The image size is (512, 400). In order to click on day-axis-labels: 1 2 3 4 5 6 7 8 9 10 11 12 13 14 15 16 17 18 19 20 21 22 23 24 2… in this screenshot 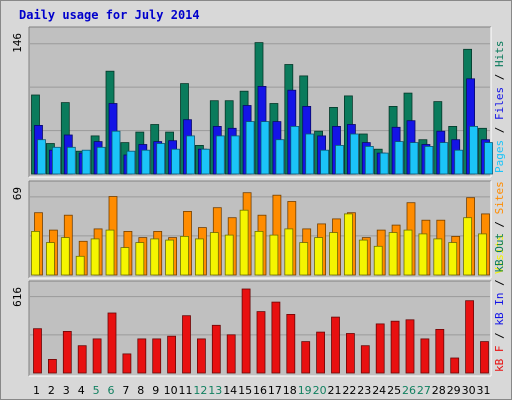, I will do `click(262, 390)`.